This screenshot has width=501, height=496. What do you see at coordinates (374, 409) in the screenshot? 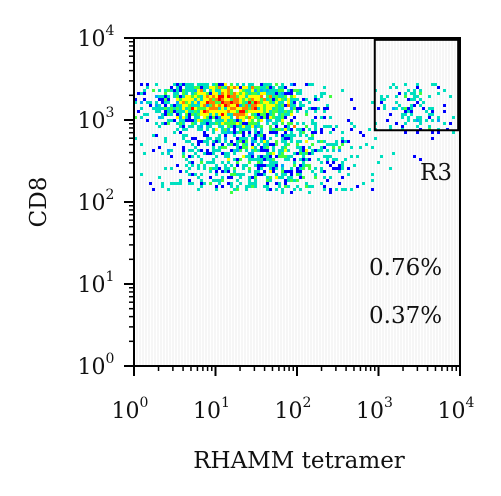
I see `x-tick-label: 103` at bounding box center [374, 409].